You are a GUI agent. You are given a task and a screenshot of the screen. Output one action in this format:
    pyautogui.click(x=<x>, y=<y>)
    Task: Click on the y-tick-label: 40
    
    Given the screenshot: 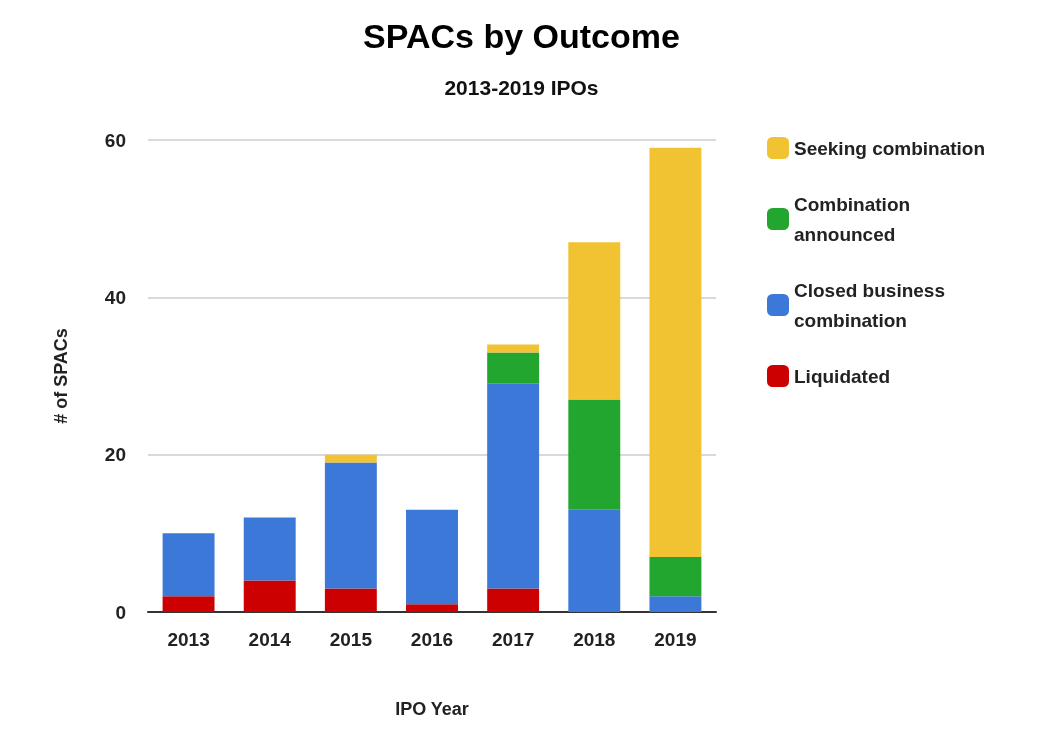 What is the action you would take?
    pyautogui.click(x=115, y=297)
    